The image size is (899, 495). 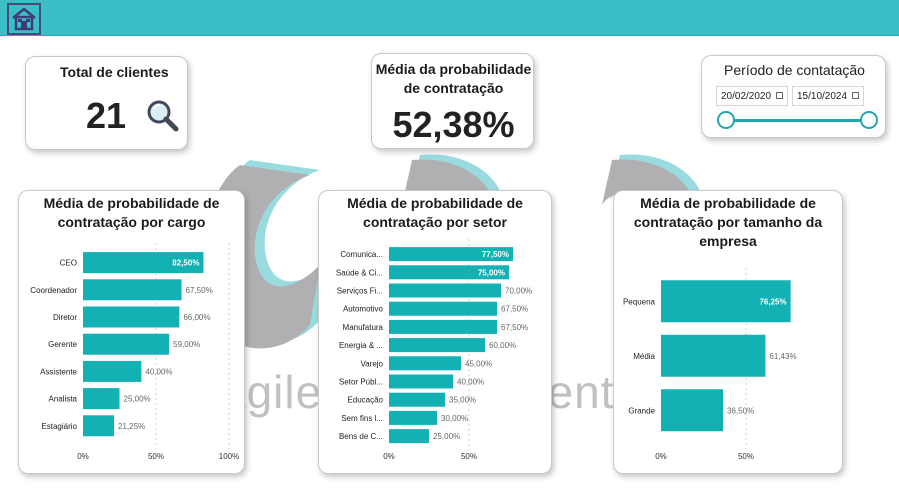 I want to click on home-button, so click(x=24, y=19).